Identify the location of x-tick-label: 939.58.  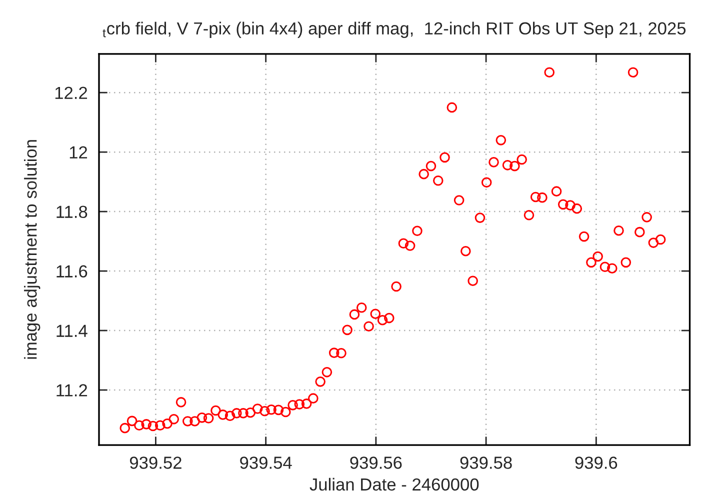
(486, 462).